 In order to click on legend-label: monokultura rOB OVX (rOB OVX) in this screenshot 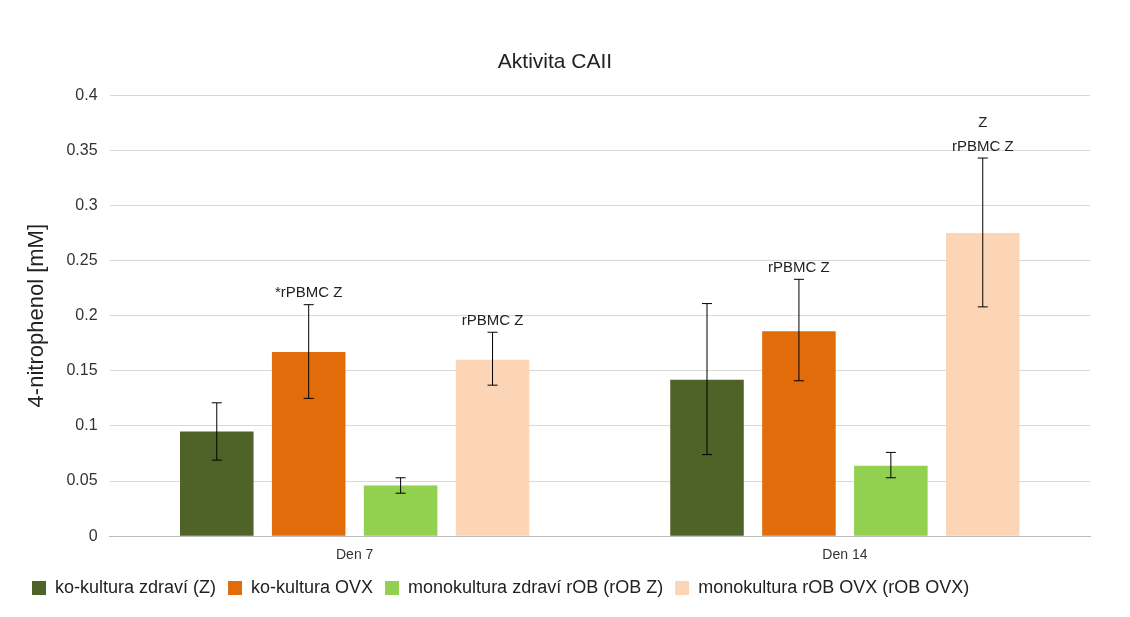, I will do `click(834, 586)`.